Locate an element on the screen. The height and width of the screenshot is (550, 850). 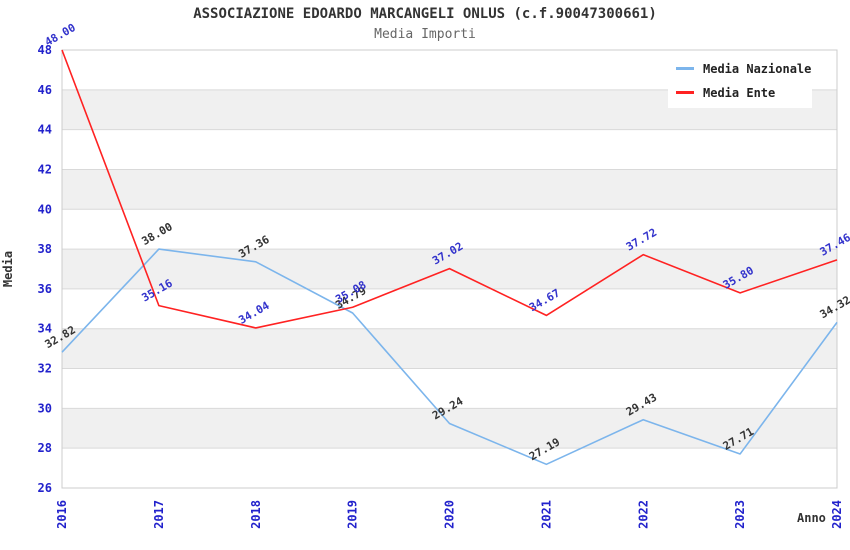
data-label: 34.32 is located at coordinates (834, 307).